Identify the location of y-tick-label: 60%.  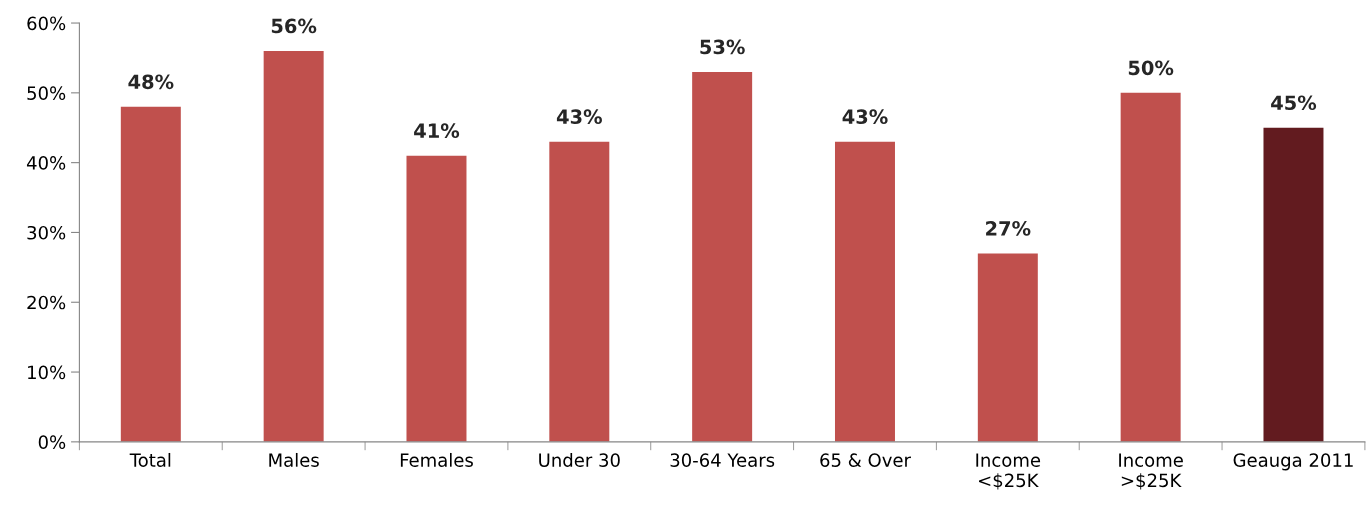
(46, 23).